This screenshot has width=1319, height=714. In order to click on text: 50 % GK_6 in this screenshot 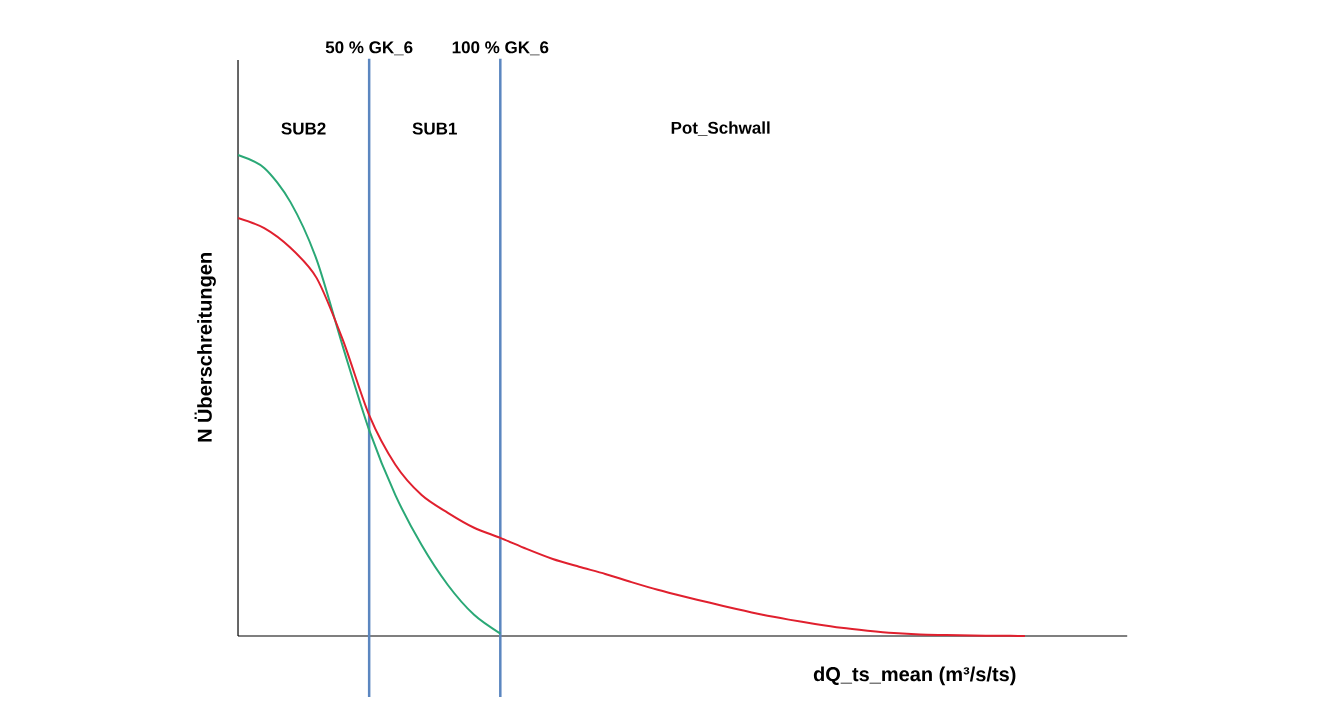, I will do `click(369, 48)`.